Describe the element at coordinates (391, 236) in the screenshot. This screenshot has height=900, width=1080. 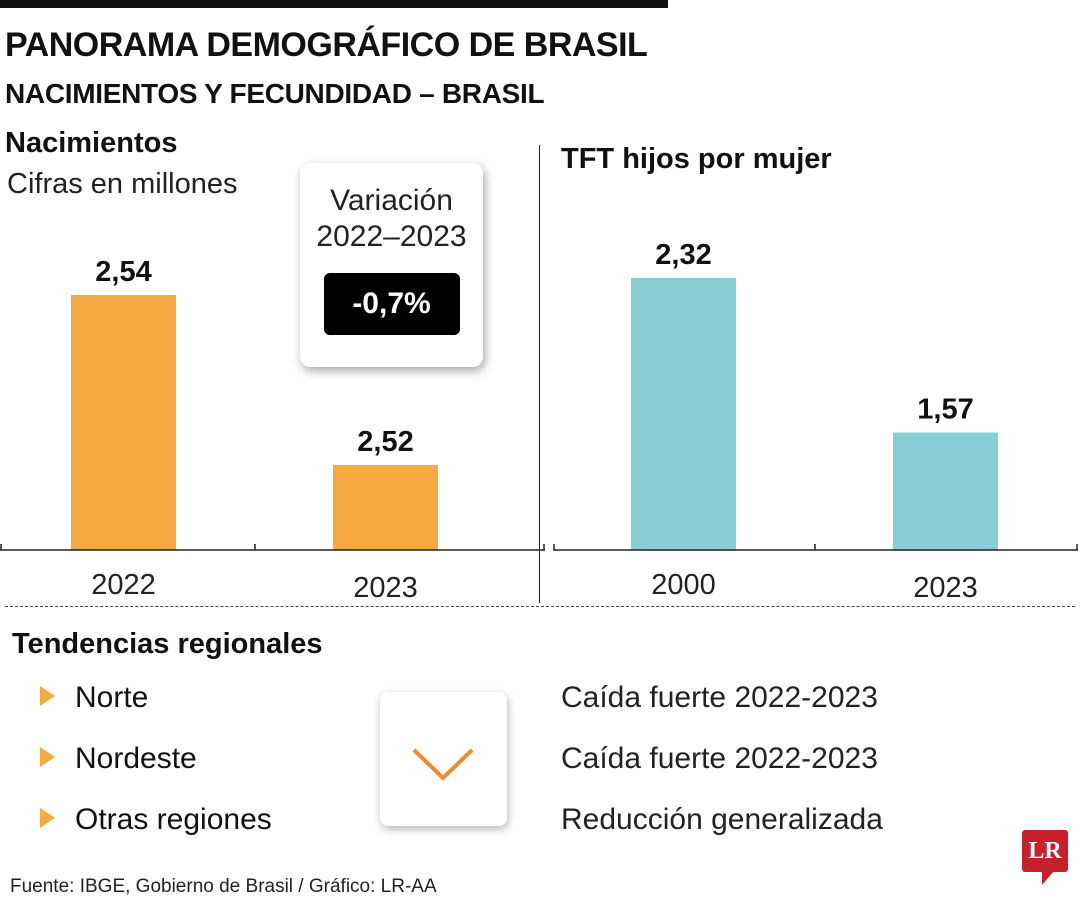
I see `variation-label-line2: 2022–2023` at that location.